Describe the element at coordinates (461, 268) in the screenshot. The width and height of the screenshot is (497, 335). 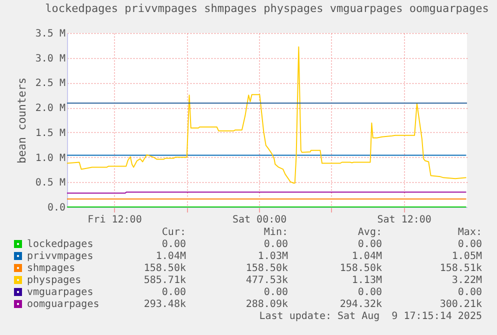
I see `text: 158.51k` at that location.